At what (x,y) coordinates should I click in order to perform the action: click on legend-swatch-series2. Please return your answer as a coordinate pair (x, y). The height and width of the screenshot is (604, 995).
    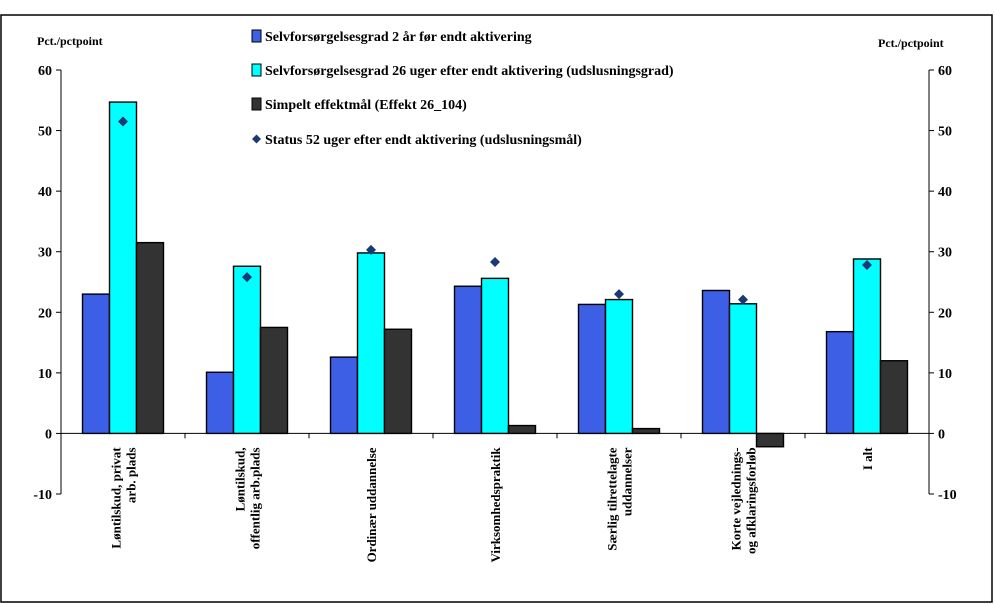
    Looking at the image, I should click on (256, 70).